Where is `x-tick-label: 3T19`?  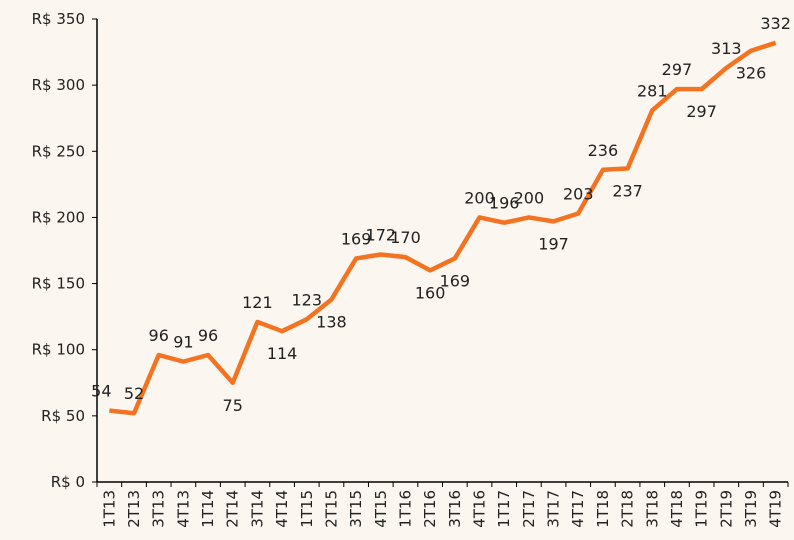 x-tick-label: 3T19 is located at coordinates (751, 509).